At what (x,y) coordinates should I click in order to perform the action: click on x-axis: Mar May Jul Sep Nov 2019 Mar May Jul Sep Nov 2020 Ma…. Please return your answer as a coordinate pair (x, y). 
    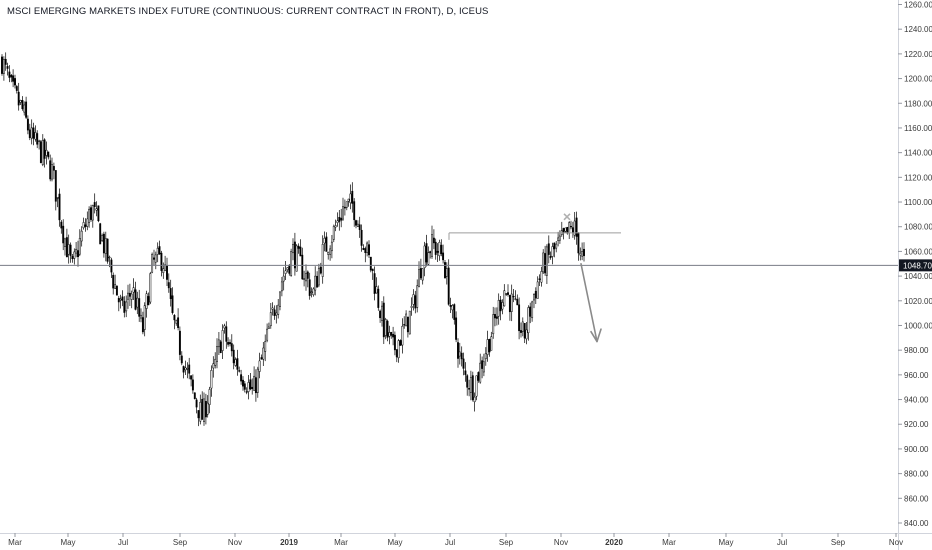
    Looking at the image, I should click on (455, 540).